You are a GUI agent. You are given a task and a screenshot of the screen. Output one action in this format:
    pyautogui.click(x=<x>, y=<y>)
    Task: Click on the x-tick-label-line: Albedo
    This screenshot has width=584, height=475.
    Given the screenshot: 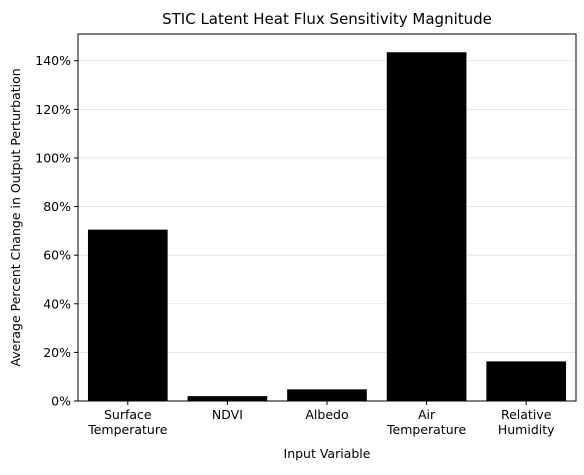 What is the action you would take?
    pyautogui.click(x=326, y=414)
    